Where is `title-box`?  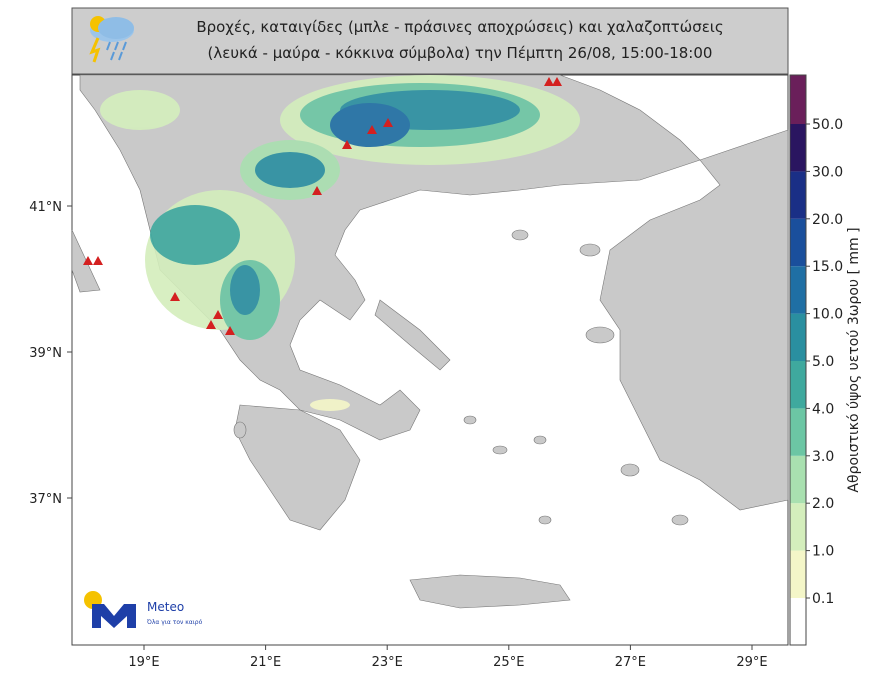
title-box is located at coordinates (430, 41).